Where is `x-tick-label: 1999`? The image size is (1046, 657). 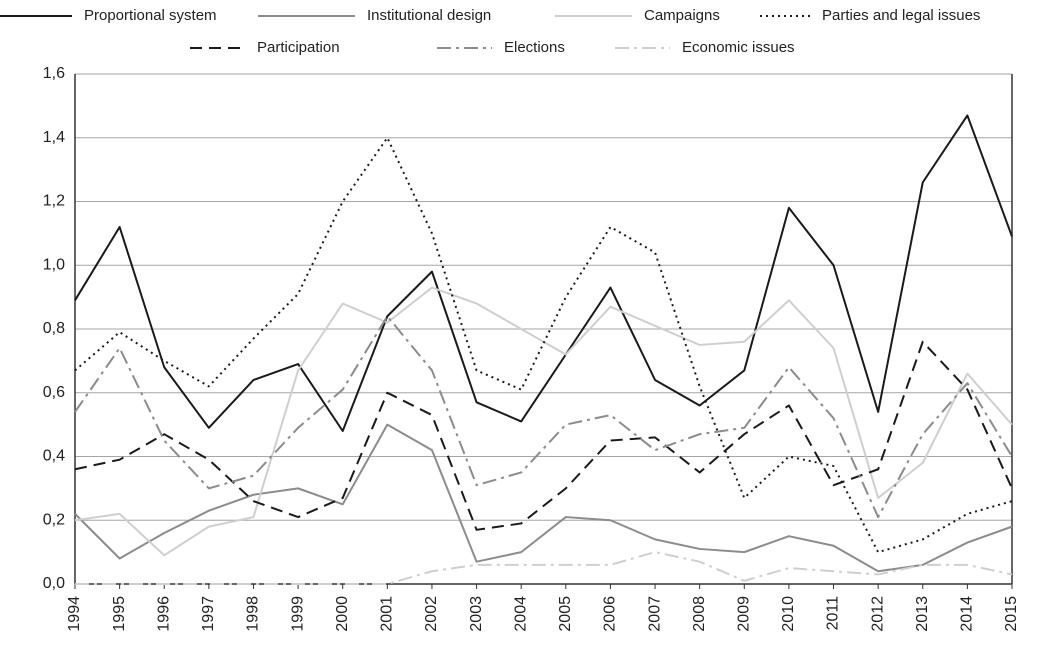
x-tick-label: 1999 is located at coordinates (297, 614).